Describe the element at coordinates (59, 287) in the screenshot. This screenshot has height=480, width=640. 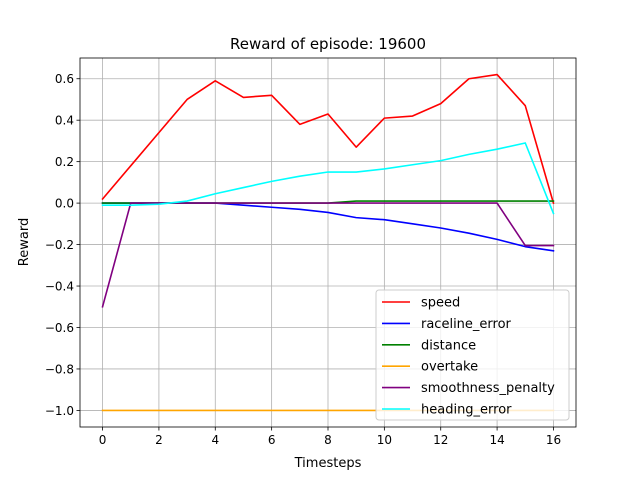
I see `y-tick-label: −0.4` at that location.